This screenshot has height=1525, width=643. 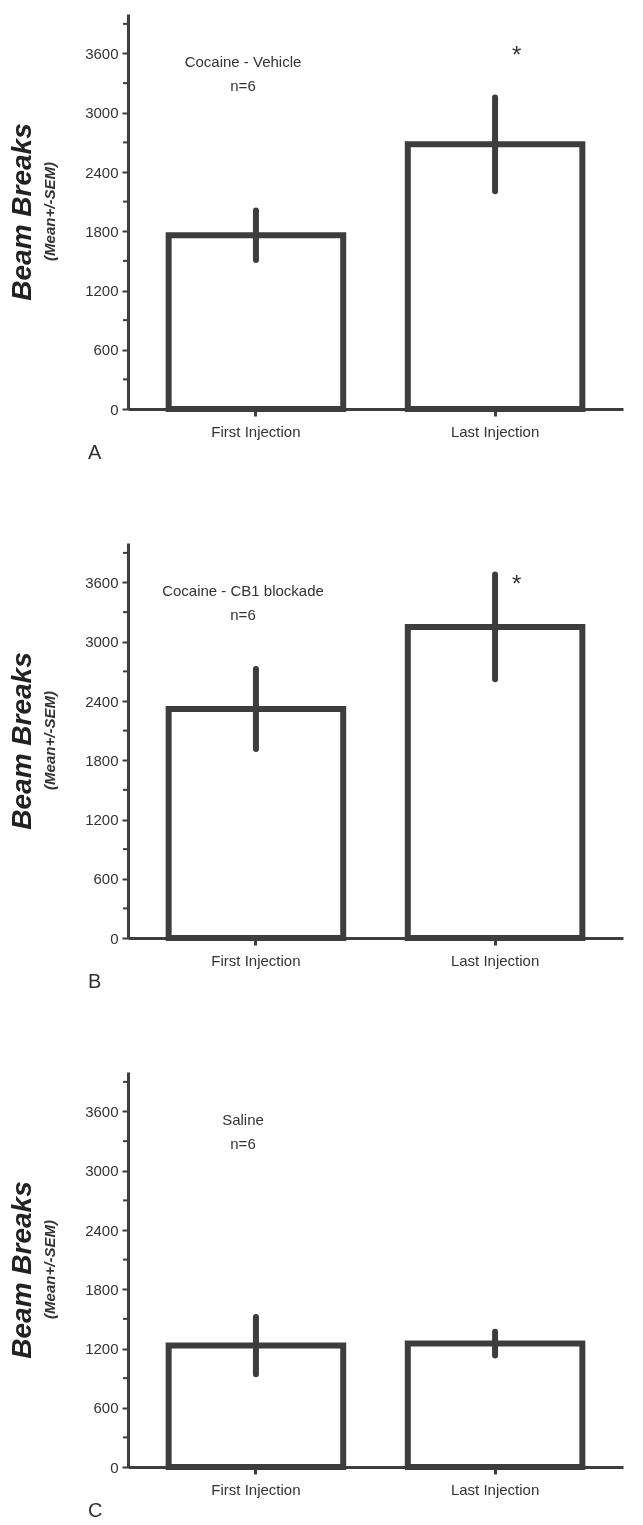 I want to click on annotation: Cocaine - Vehicle, so click(x=243, y=61).